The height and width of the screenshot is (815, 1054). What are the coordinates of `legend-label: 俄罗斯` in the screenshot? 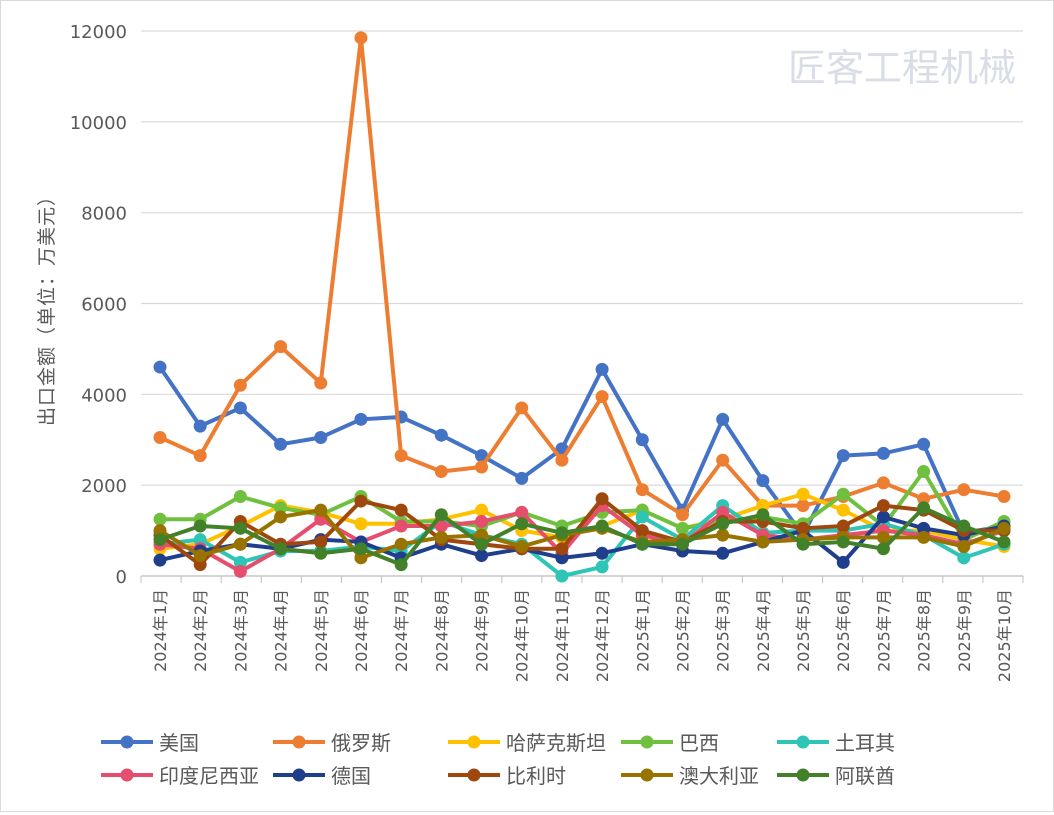 It's located at (361, 743).